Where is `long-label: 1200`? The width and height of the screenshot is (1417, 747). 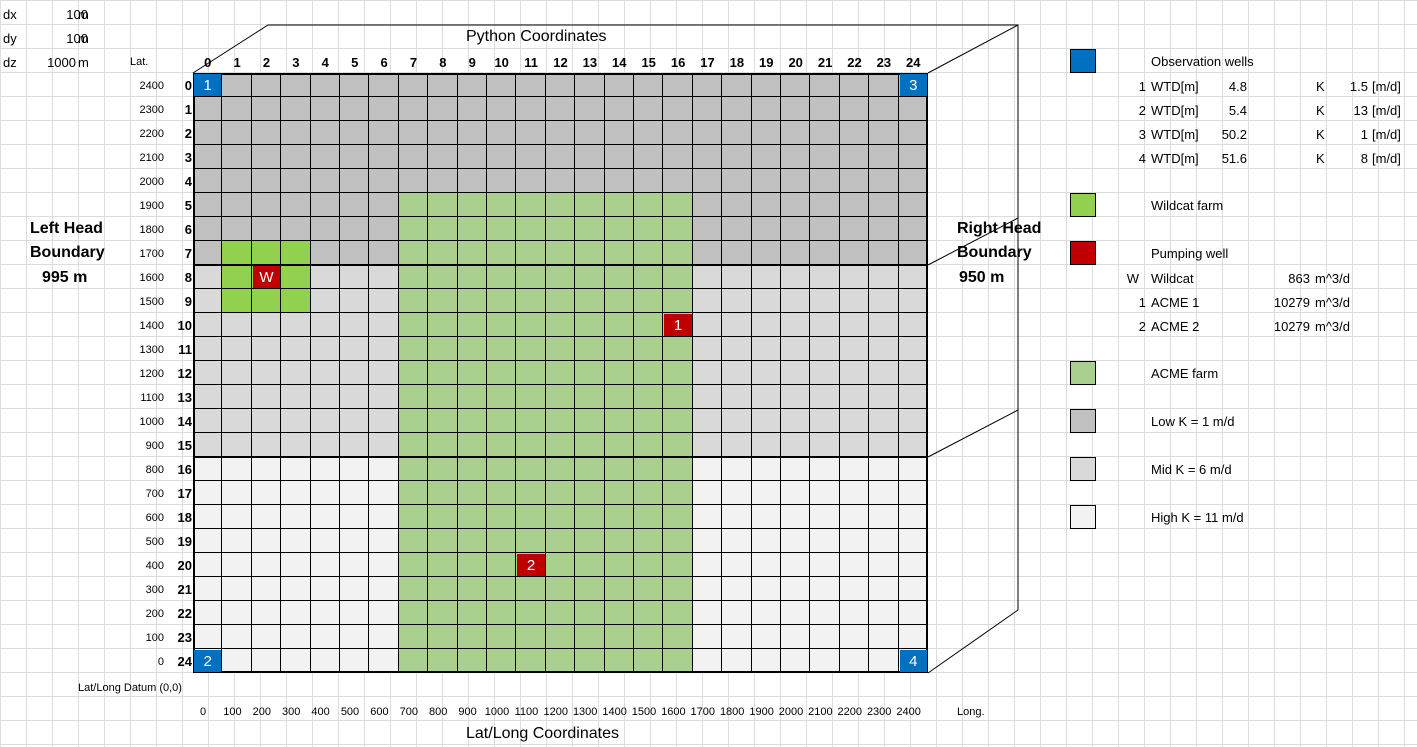 long-label: 1200 is located at coordinates (556, 712).